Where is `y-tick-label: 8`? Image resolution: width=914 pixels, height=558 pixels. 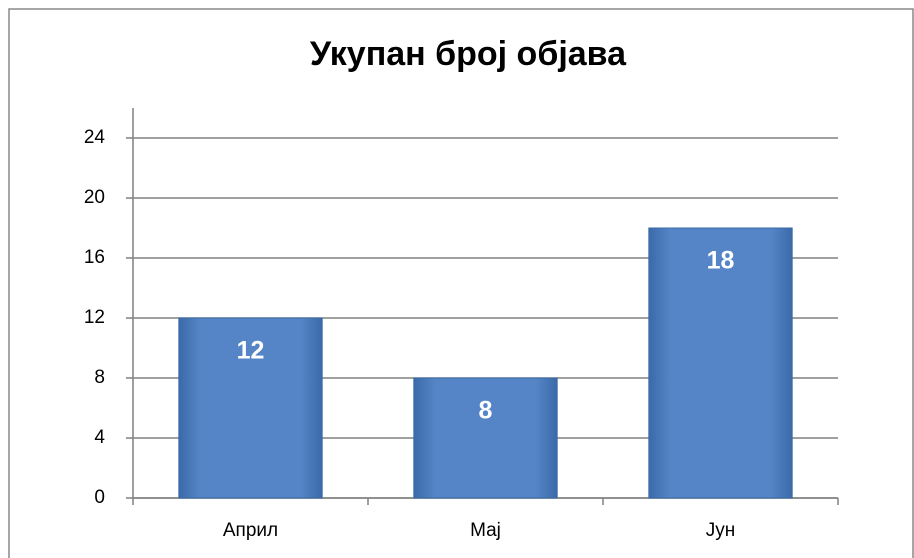
y-tick-label: 8 is located at coordinates (99, 377).